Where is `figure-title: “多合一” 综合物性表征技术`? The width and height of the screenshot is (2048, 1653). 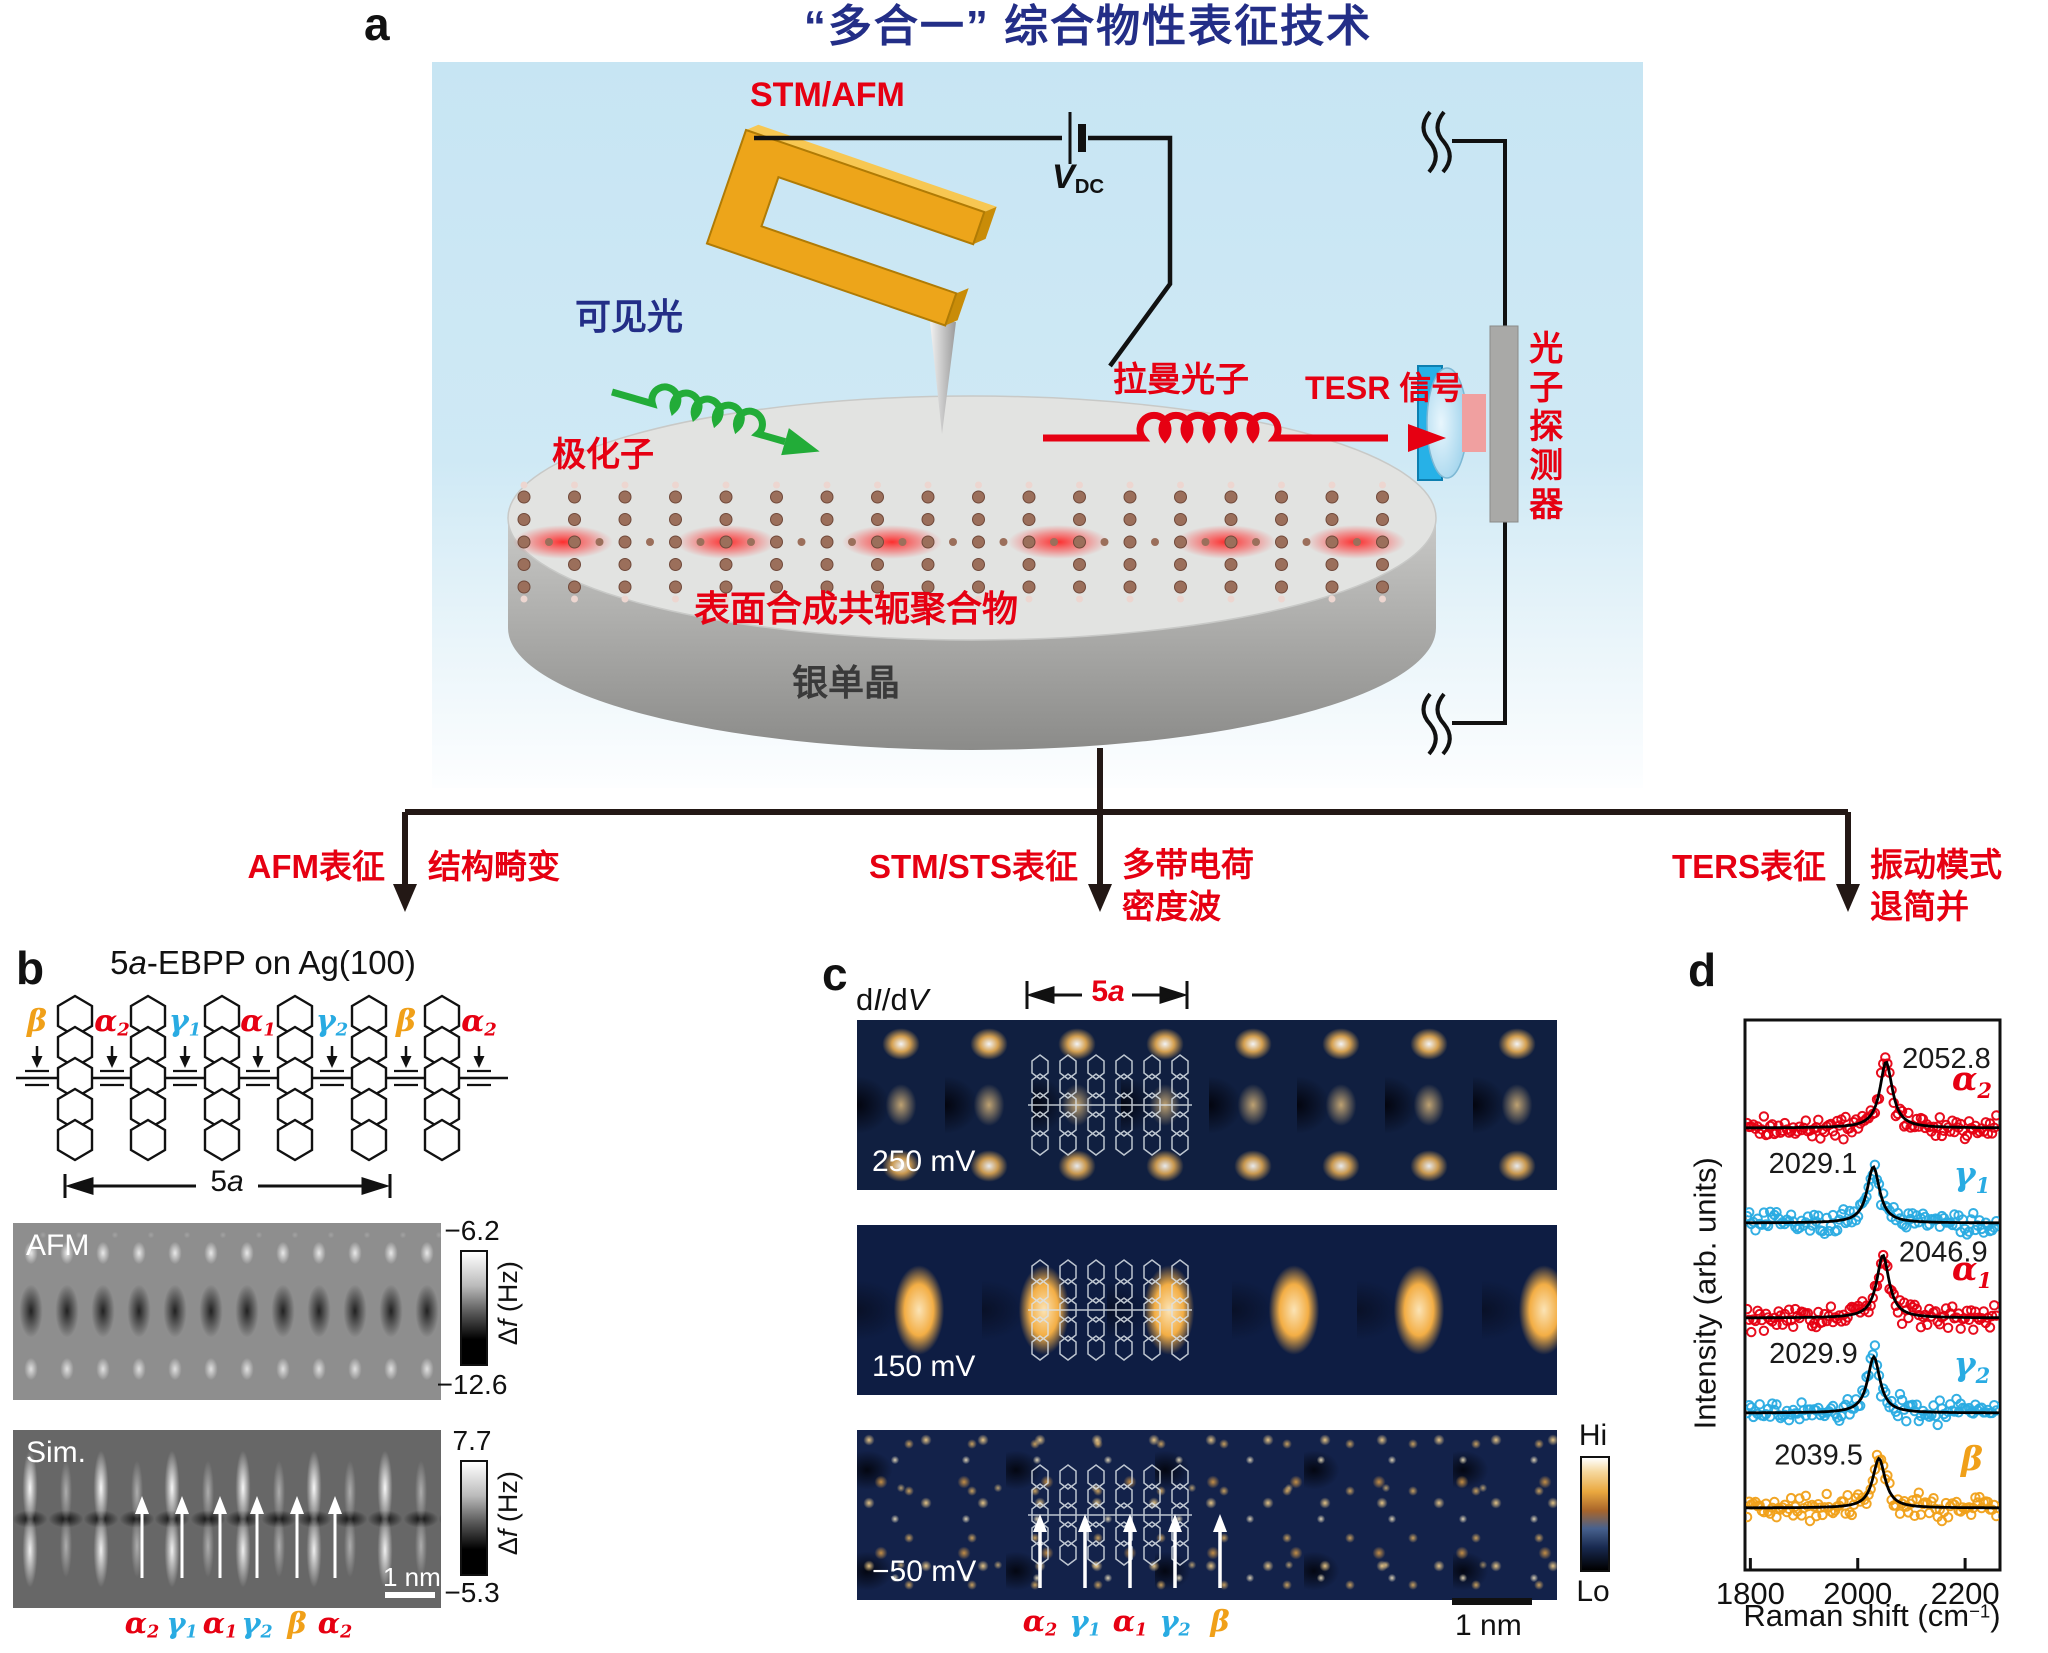 figure-title: “多合一” 综合物性表征技术 is located at coordinates (1088, 26).